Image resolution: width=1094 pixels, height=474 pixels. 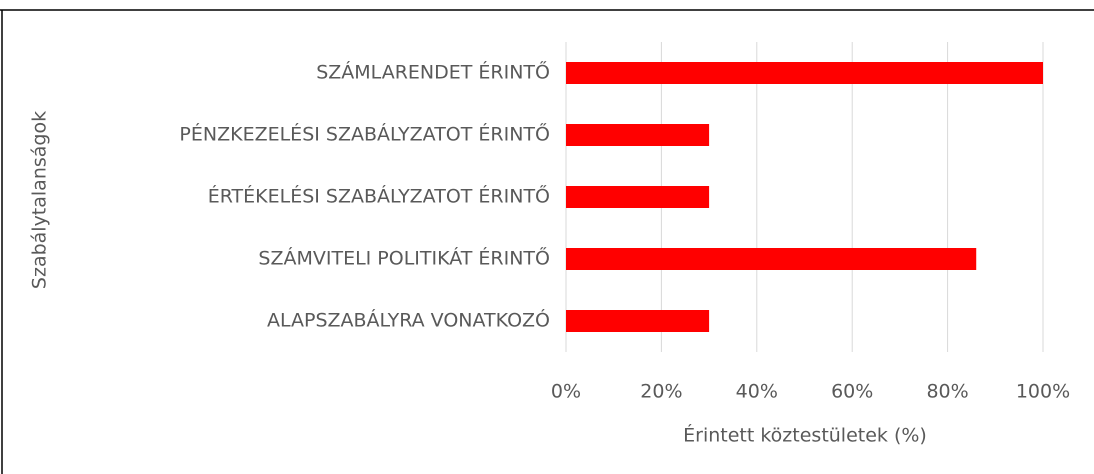 What do you see at coordinates (364, 134) in the screenshot?
I see `y-tick-label: PÉNZKEZELÉSI SZABÁLYZATOT ÉRINTŐ` at bounding box center [364, 134].